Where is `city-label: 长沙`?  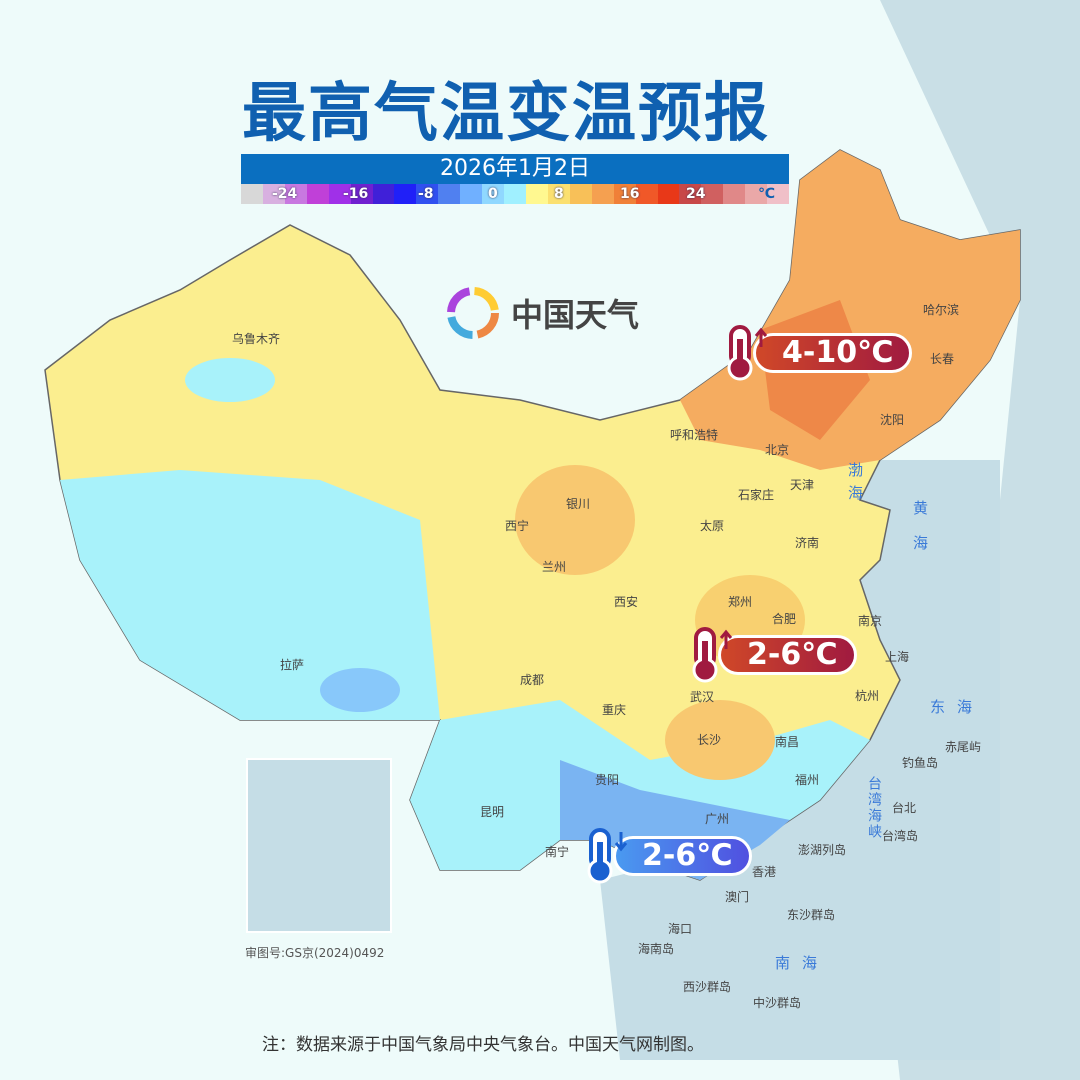
city-label: 长沙 is located at coordinates (709, 740).